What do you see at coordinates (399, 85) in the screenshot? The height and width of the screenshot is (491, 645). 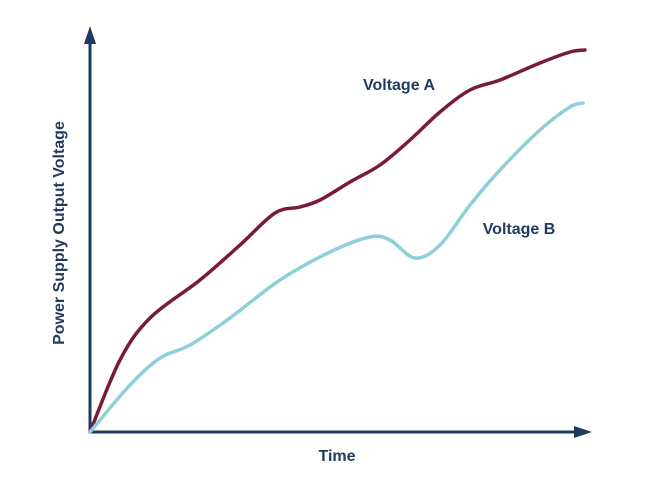 I see `series-label: Voltage A` at bounding box center [399, 85].